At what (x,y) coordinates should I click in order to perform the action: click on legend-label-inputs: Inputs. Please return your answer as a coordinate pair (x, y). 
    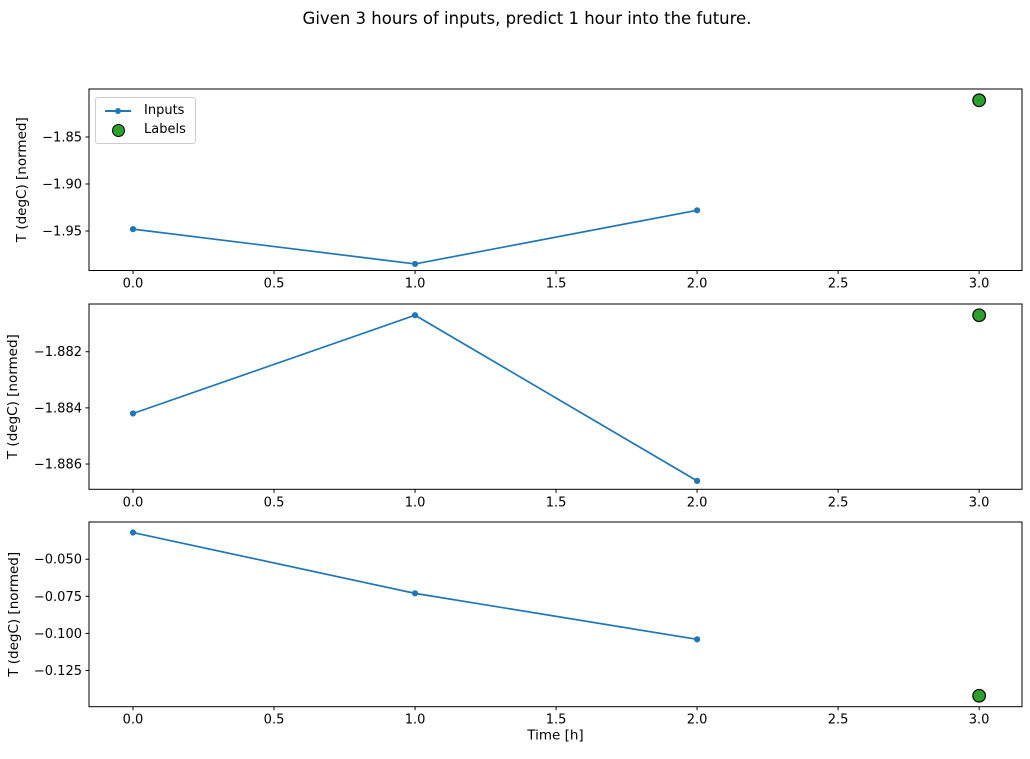
    Looking at the image, I should click on (164, 110).